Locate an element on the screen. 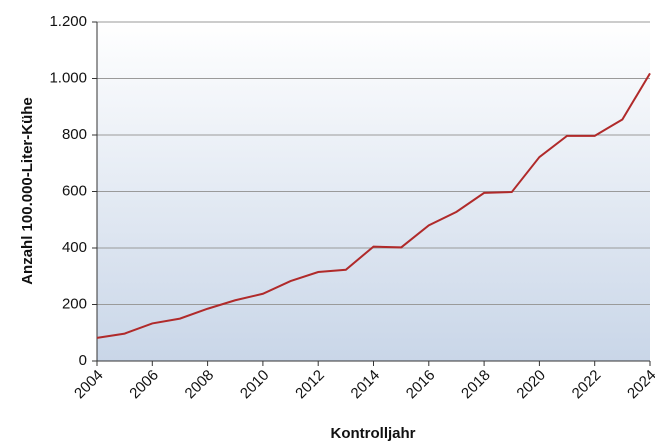  x-tick-label: 2020 is located at coordinates (531, 385).